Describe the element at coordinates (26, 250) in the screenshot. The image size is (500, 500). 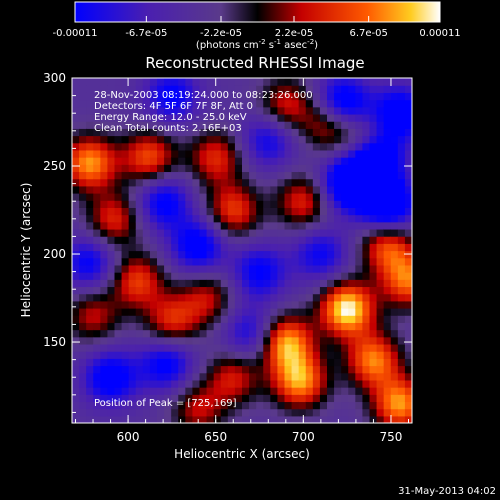
I see `y-axis-label: Heliocentric Y (arcsec)` at that location.